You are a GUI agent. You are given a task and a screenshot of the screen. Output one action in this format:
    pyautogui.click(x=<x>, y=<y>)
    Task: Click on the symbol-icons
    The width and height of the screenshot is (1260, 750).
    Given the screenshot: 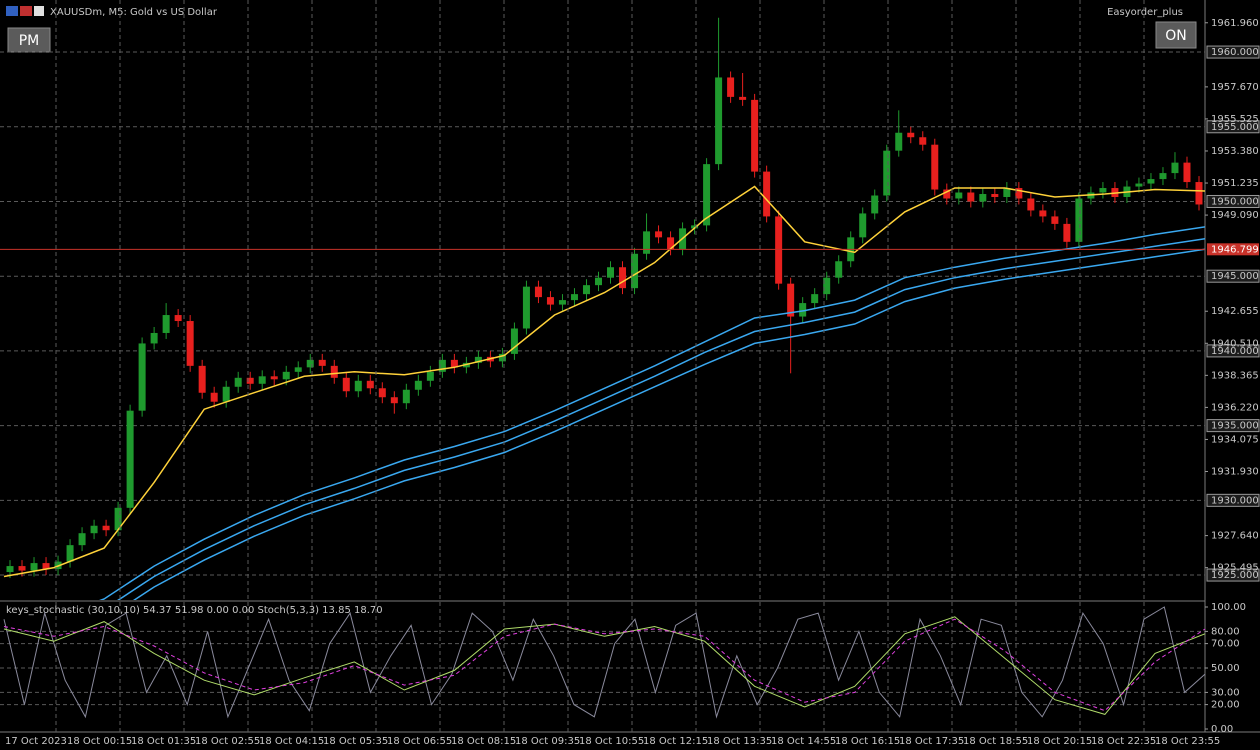 What is the action you would take?
    pyautogui.click(x=25, y=11)
    